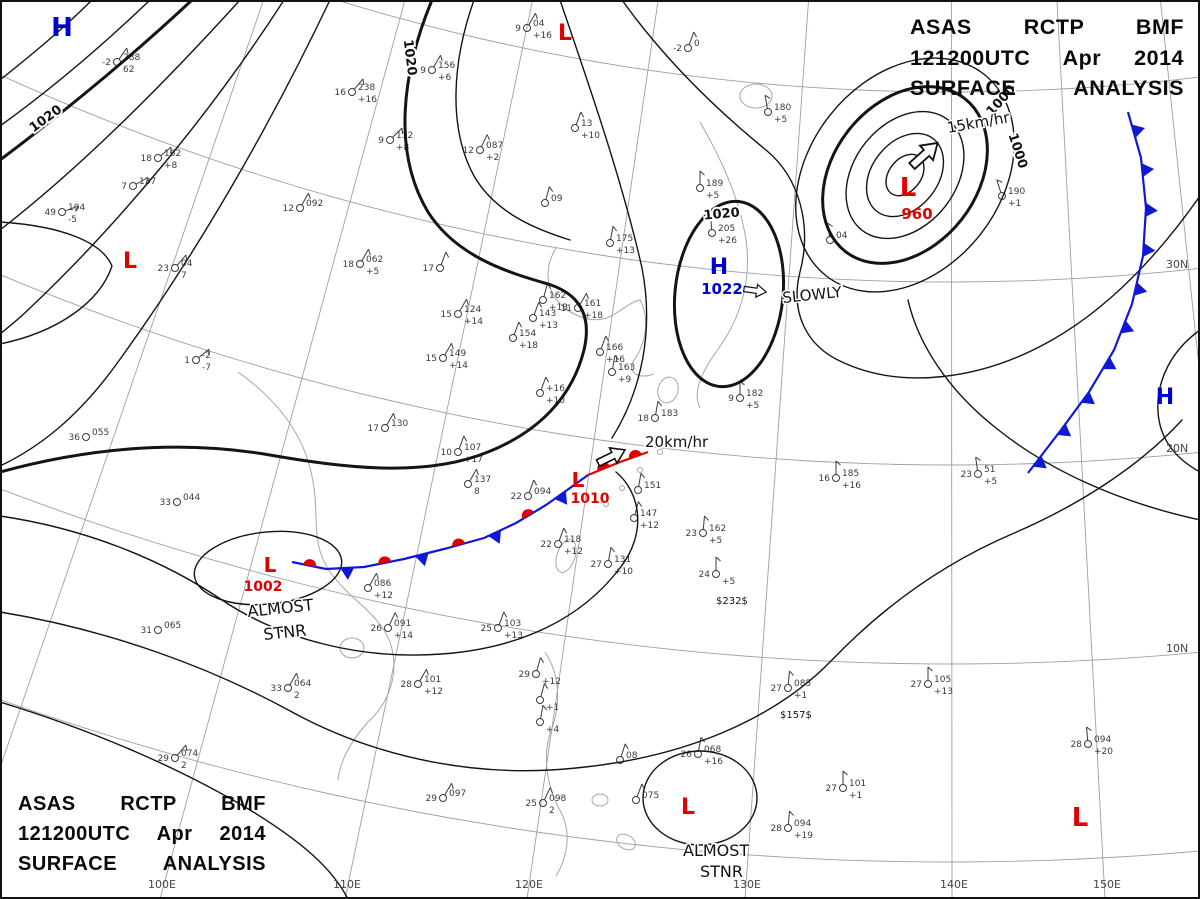  What do you see at coordinates (943, 692) in the screenshot?
I see `station-dewpoint: +13` at bounding box center [943, 692].